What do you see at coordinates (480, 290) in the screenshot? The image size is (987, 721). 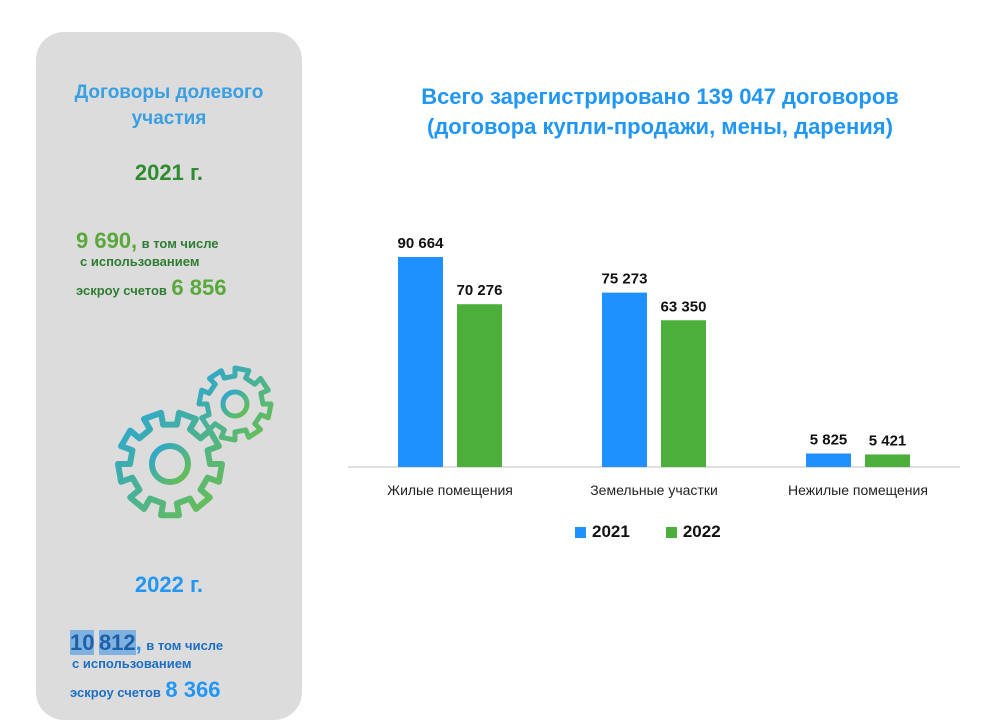 I see `data-label-2022-0: 70 276` at bounding box center [480, 290].